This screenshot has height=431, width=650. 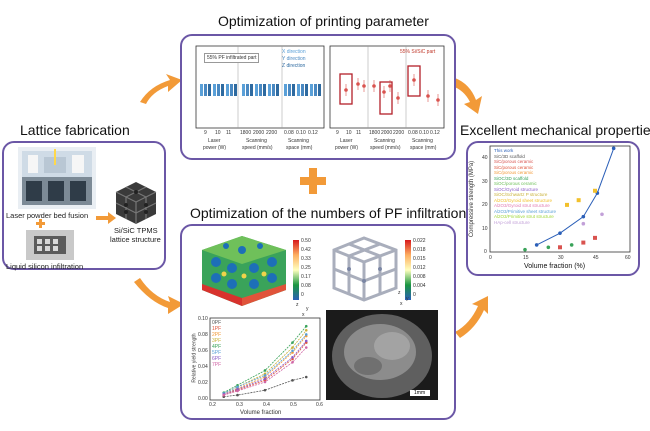 I want to click on printing-right-xlabel-space-2: space (mm), so click(x=423, y=148).